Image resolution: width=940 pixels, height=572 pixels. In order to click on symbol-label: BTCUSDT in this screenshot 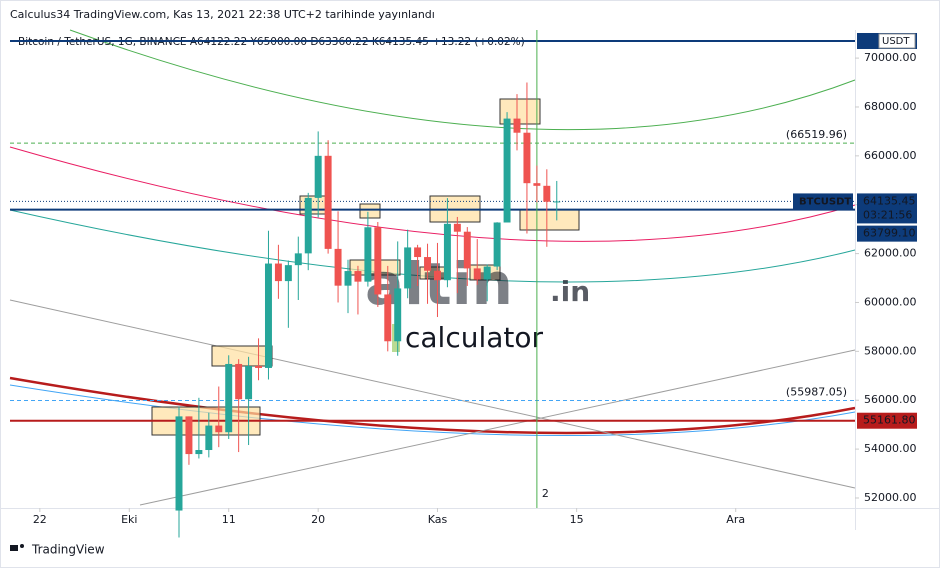, I will do `click(825, 201)`.